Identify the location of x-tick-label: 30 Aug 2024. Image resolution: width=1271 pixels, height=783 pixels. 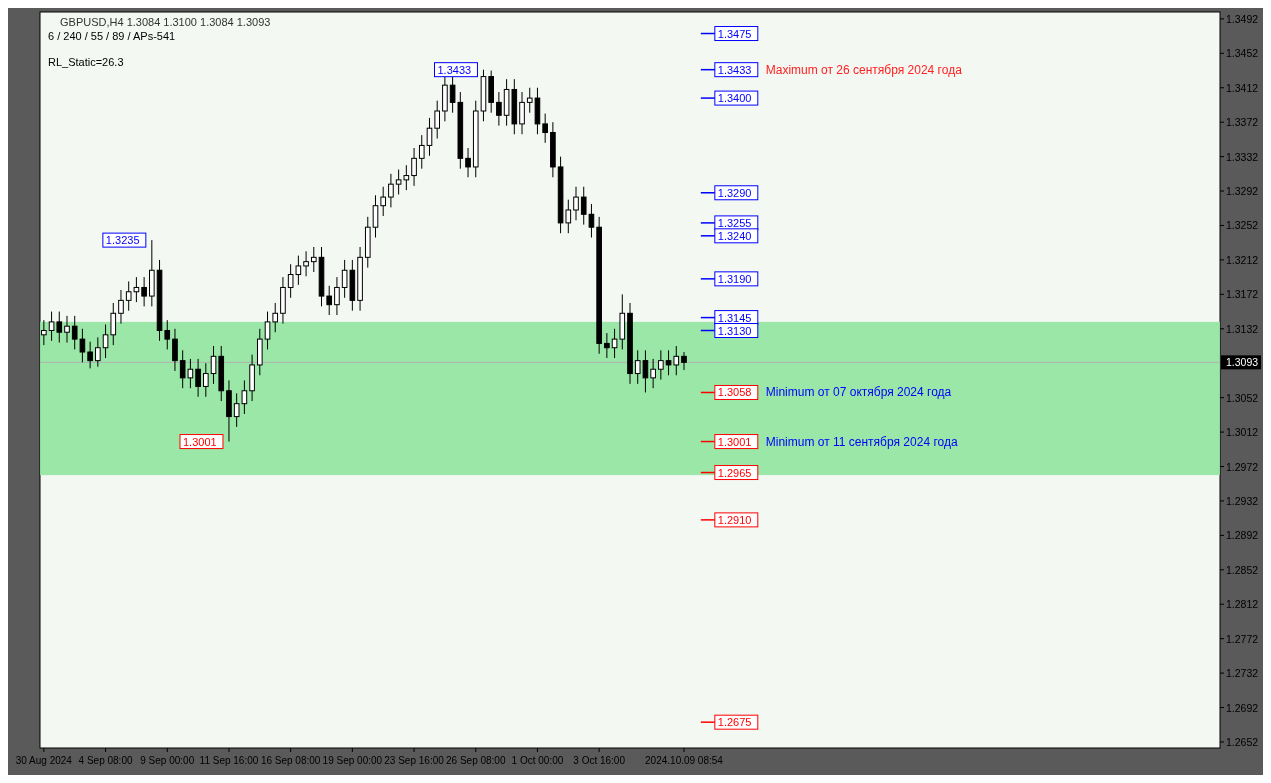
(44, 760).